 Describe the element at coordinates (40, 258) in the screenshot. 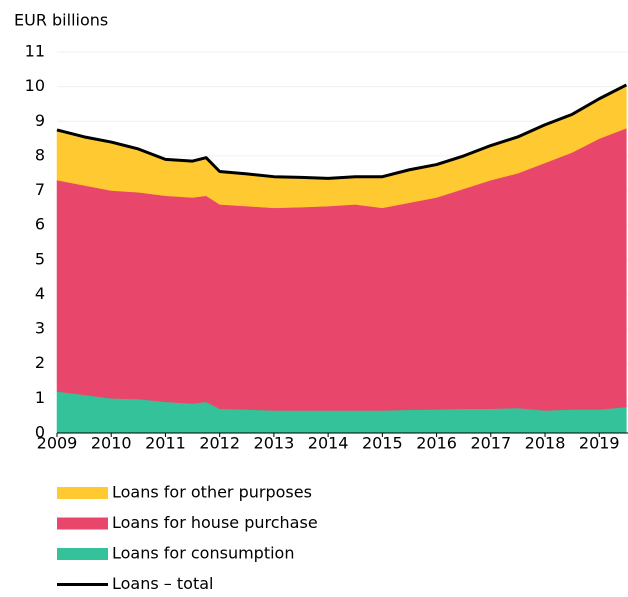

I see `y-tick-label: 5` at that location.